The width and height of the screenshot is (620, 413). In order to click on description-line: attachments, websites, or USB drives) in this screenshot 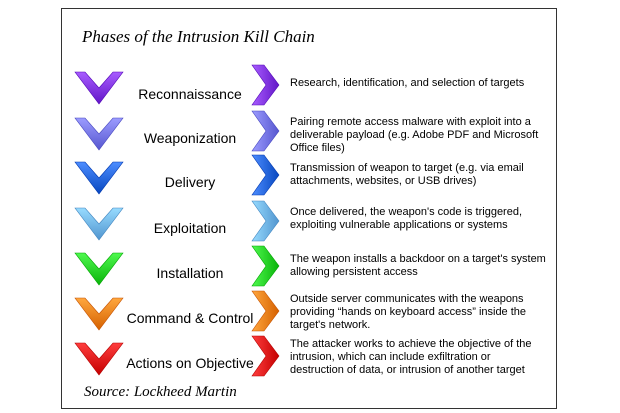, I will do `click(383, 181)`.